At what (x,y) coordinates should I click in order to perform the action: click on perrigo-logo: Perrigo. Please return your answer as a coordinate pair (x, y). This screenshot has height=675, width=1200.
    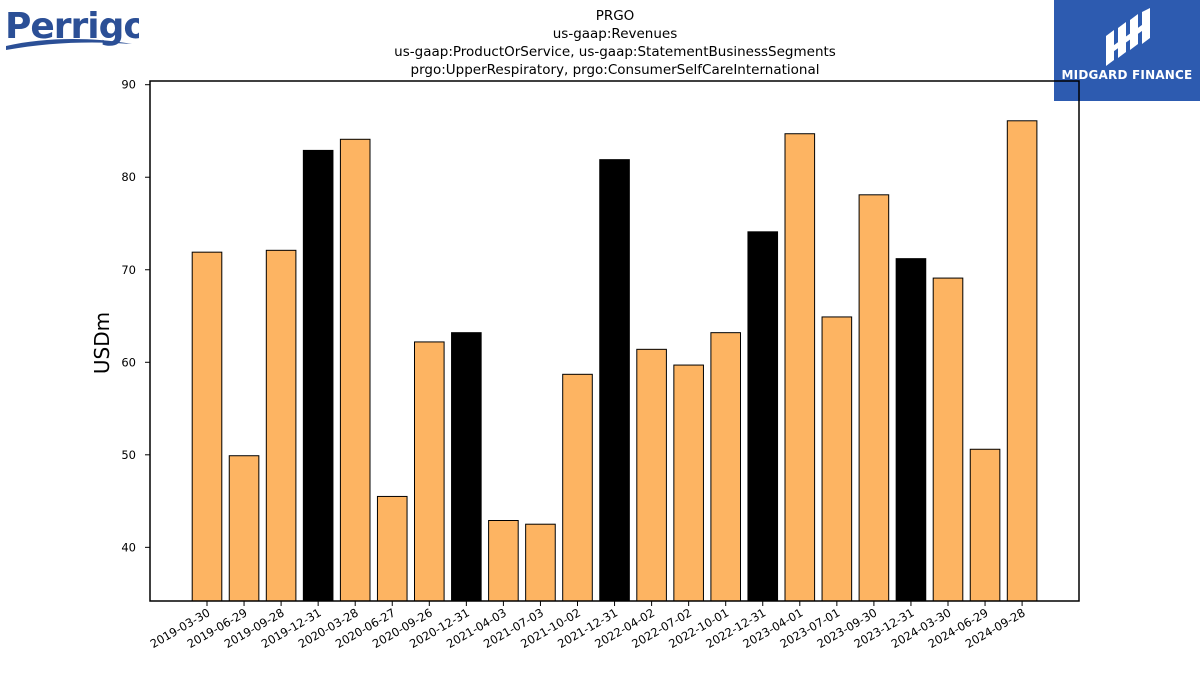
    Looking at the image, I should click on (72, 28).